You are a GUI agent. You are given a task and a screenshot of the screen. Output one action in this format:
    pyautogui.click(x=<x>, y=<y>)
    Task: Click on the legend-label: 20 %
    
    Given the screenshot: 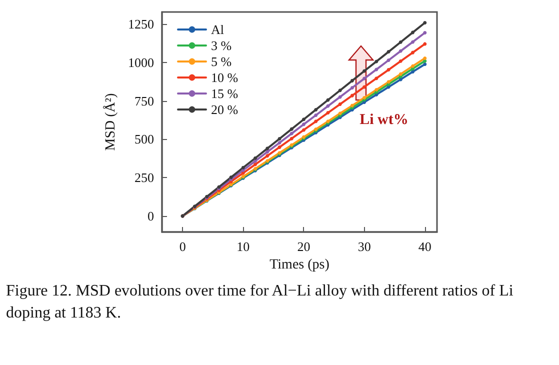 What is the action you would take?
    pyautogui.click(x=224, y=109)
    